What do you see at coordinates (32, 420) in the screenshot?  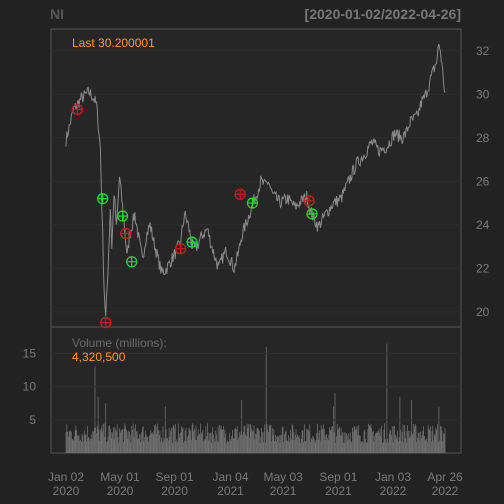 I see `volume-tick-label: 5` at bounding box center [32, 420].